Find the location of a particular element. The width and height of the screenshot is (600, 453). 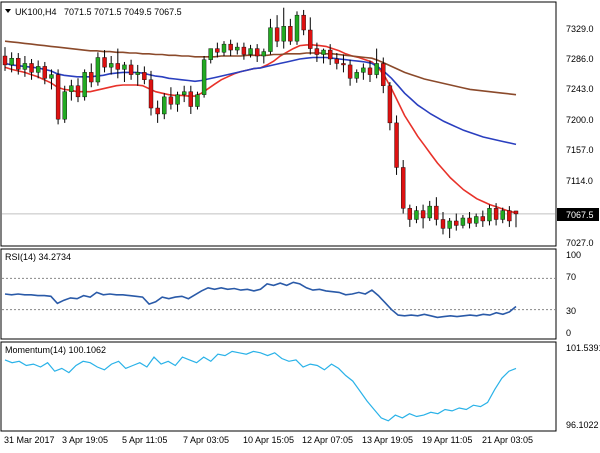

time-tick-label: 13 Apr 19:05 is located at coordinates (387, 440).